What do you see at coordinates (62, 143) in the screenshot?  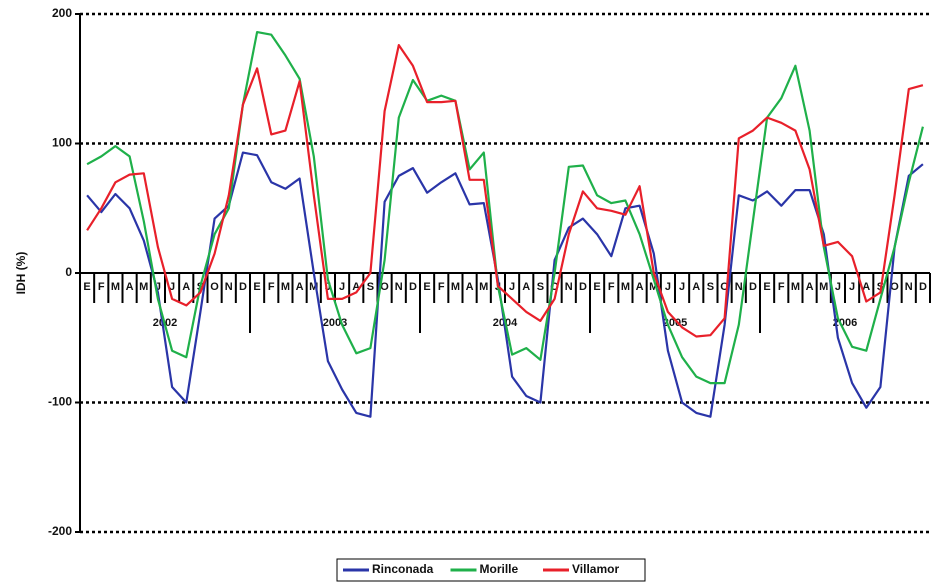 I see `y-tick-label: 100` at bounding box center [62, 143].